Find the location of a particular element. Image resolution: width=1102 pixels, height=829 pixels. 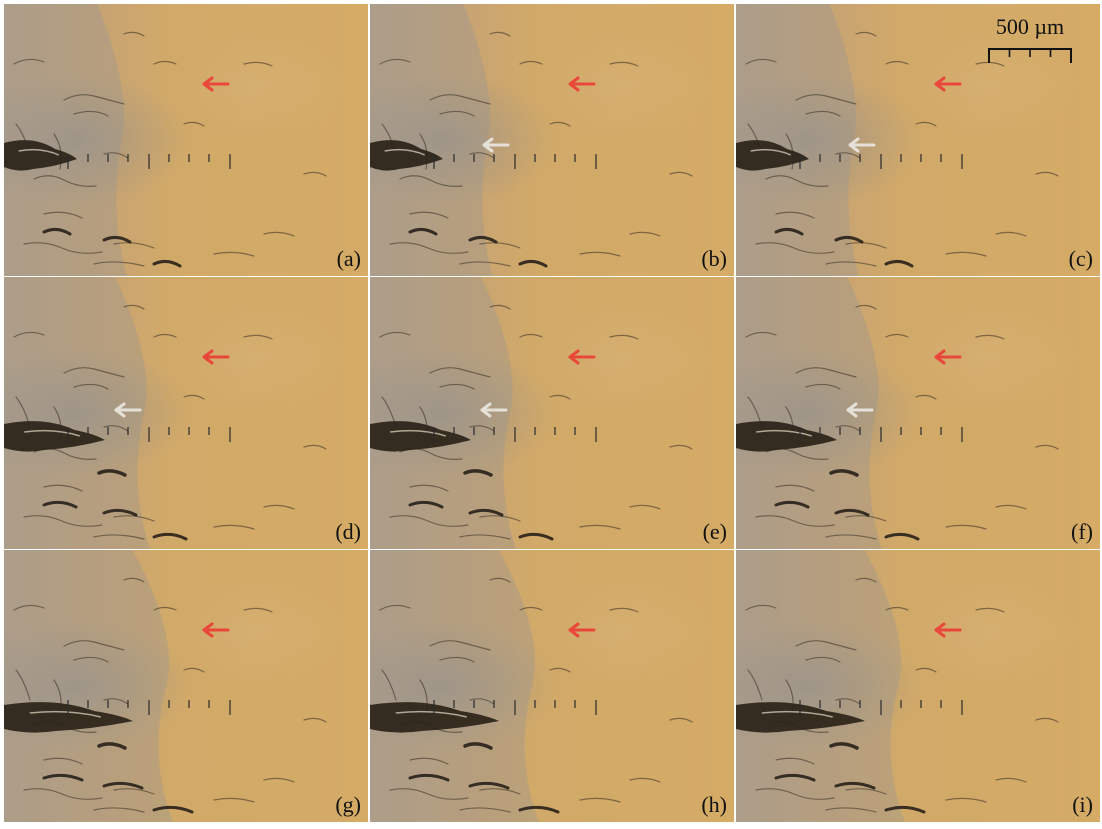

micrograph-panel-i: (i) is located at coordinates (918, 686).